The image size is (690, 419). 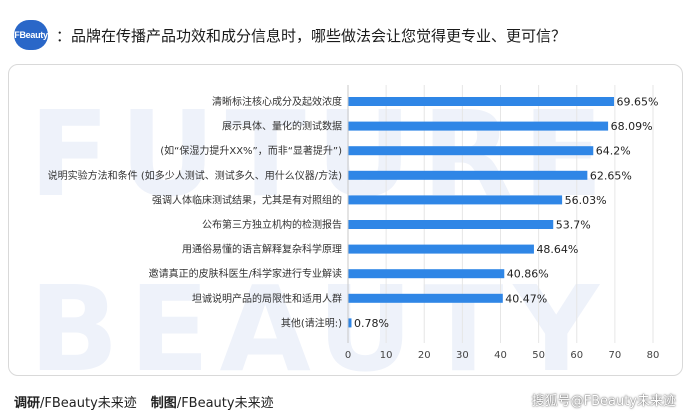 What do you see at coordinates (245, 273) in the screenshot?
I see `category-label-8: 邀请真正的皮肤科医生/科学家进行专业解读` at bounding box center [245, 273].